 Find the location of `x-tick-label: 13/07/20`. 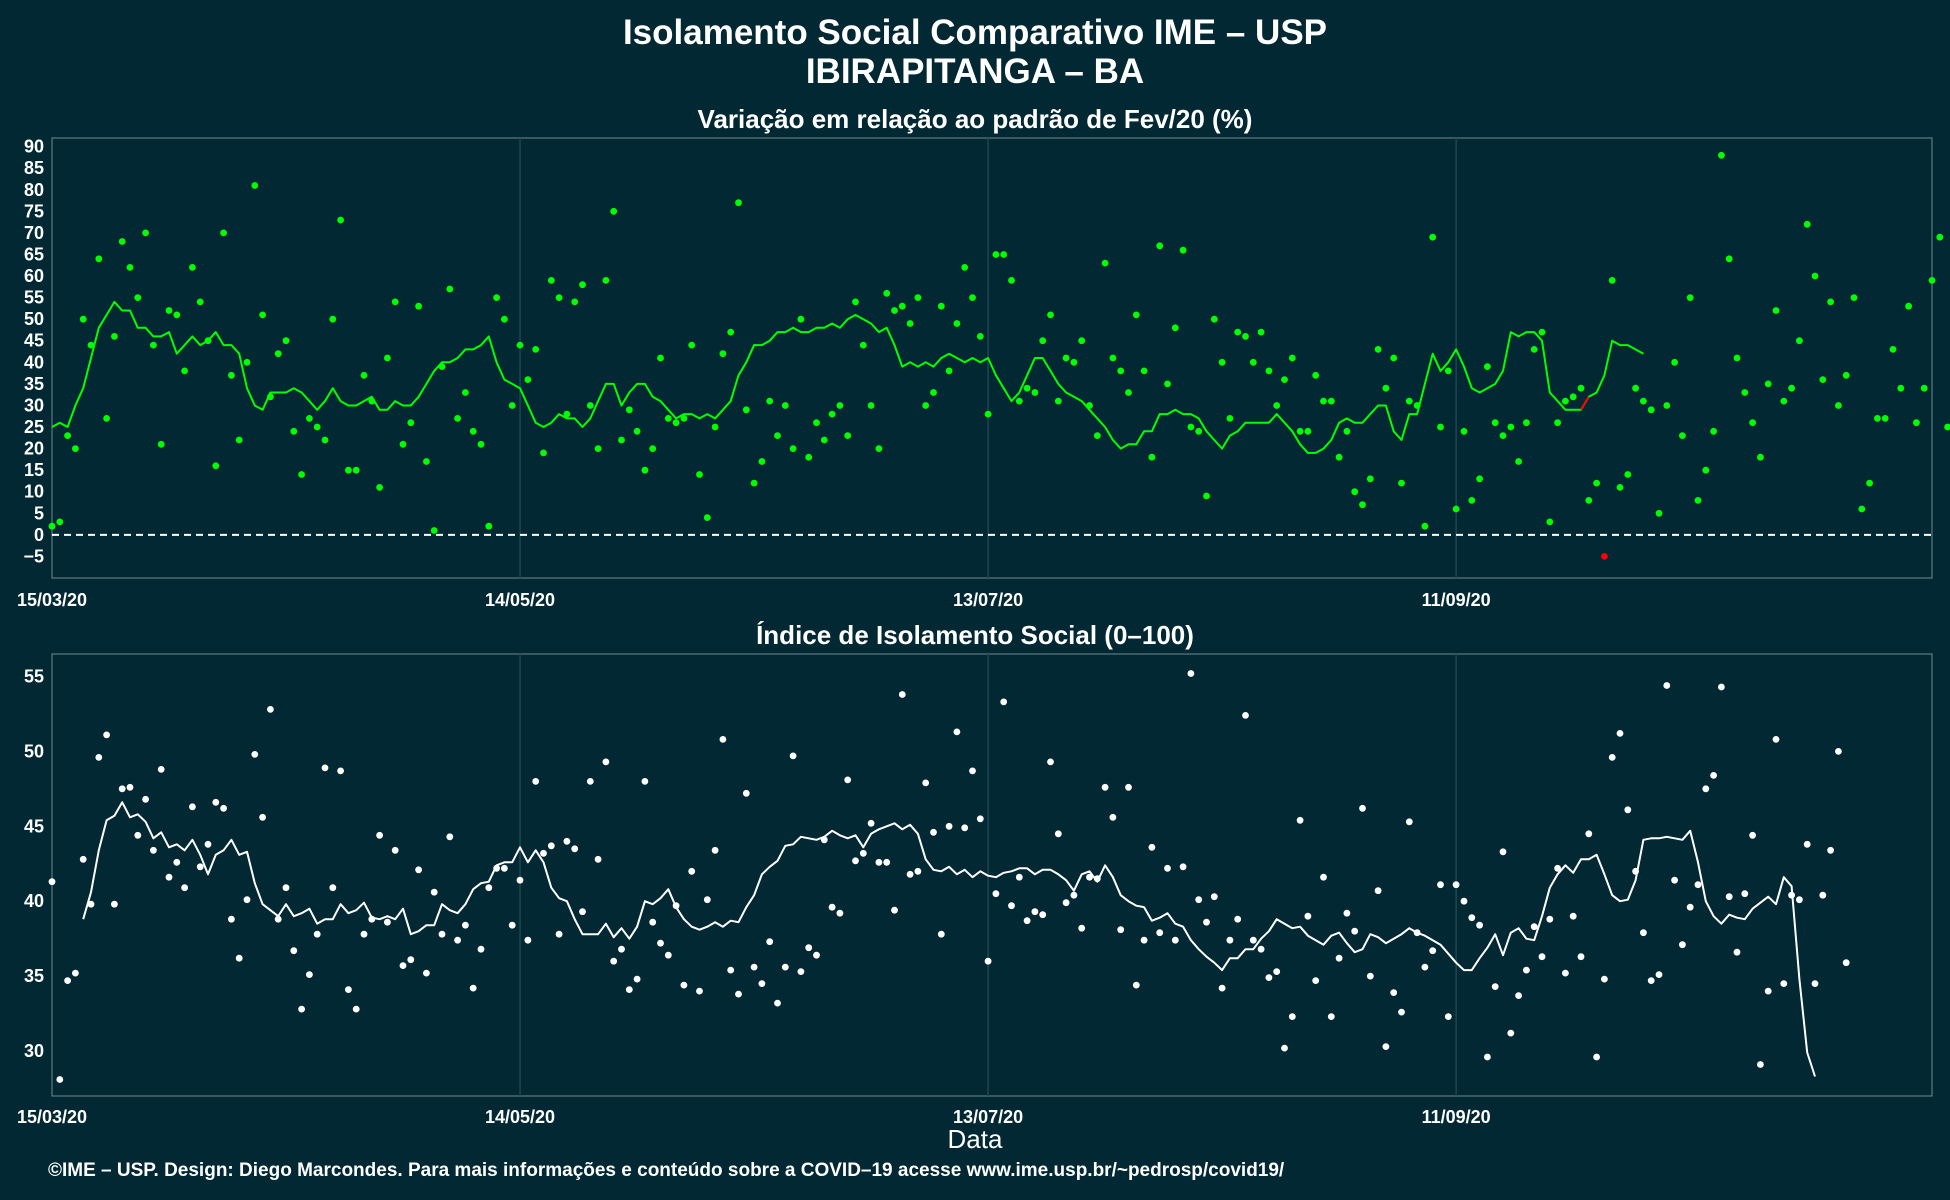

x-tick-label: 13/07/20 is located at coordinates (988, 600).